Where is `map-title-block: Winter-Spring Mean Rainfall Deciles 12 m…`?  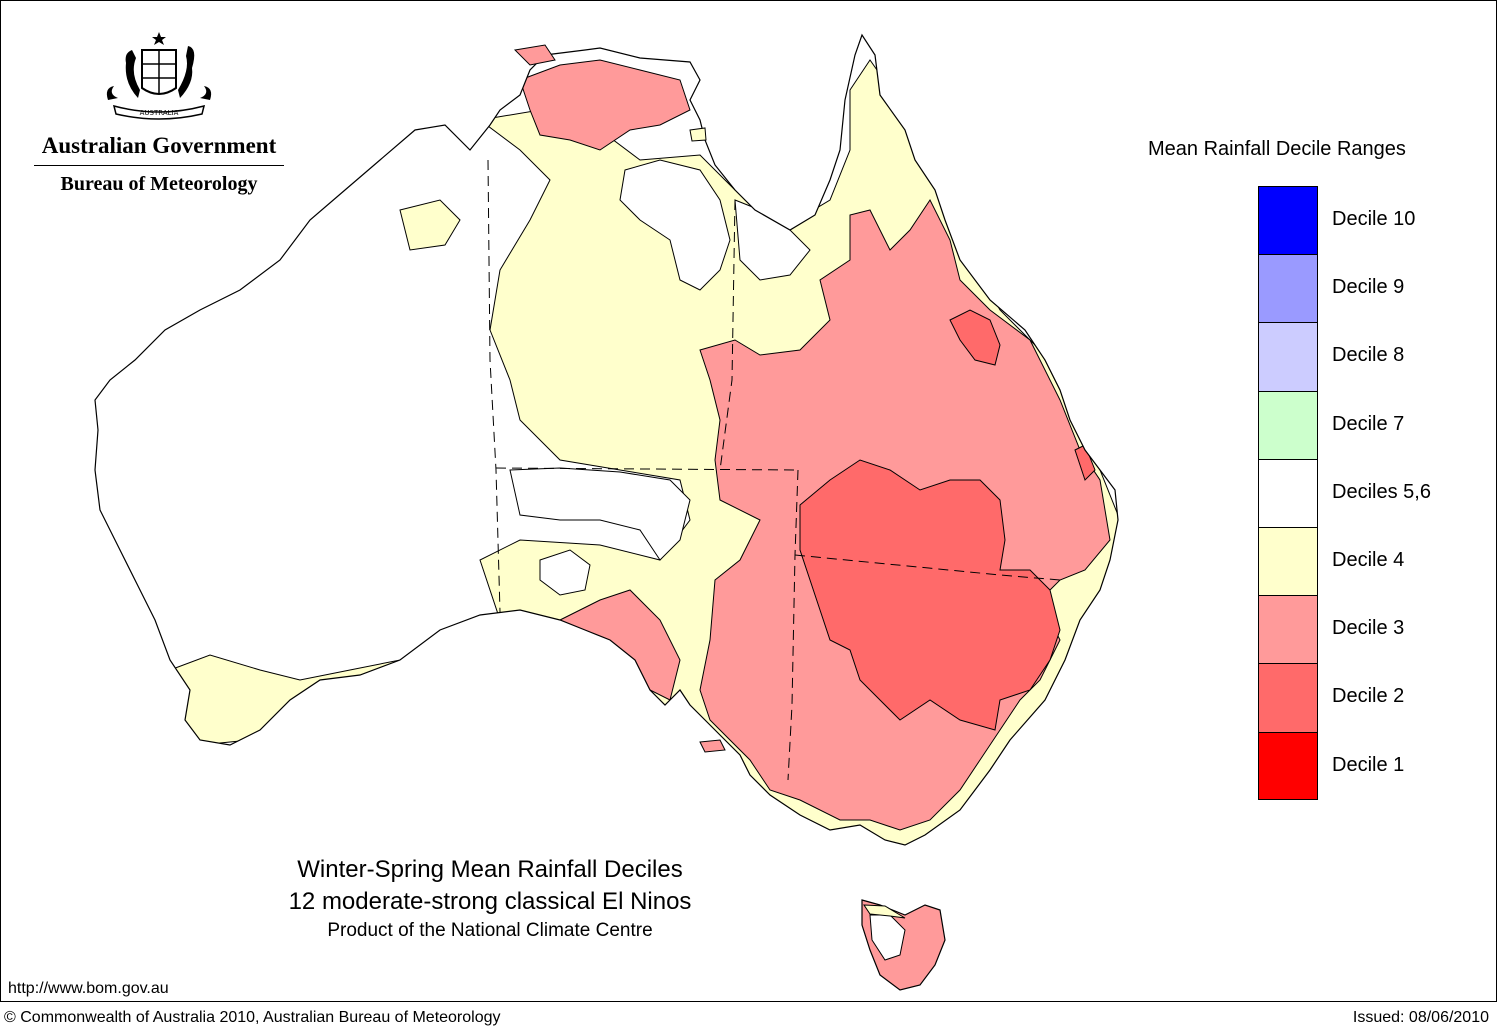 map-title-block: Winter-Spring Mean Rainfall Deciles 12 m… is located at coordinates (490, 899).